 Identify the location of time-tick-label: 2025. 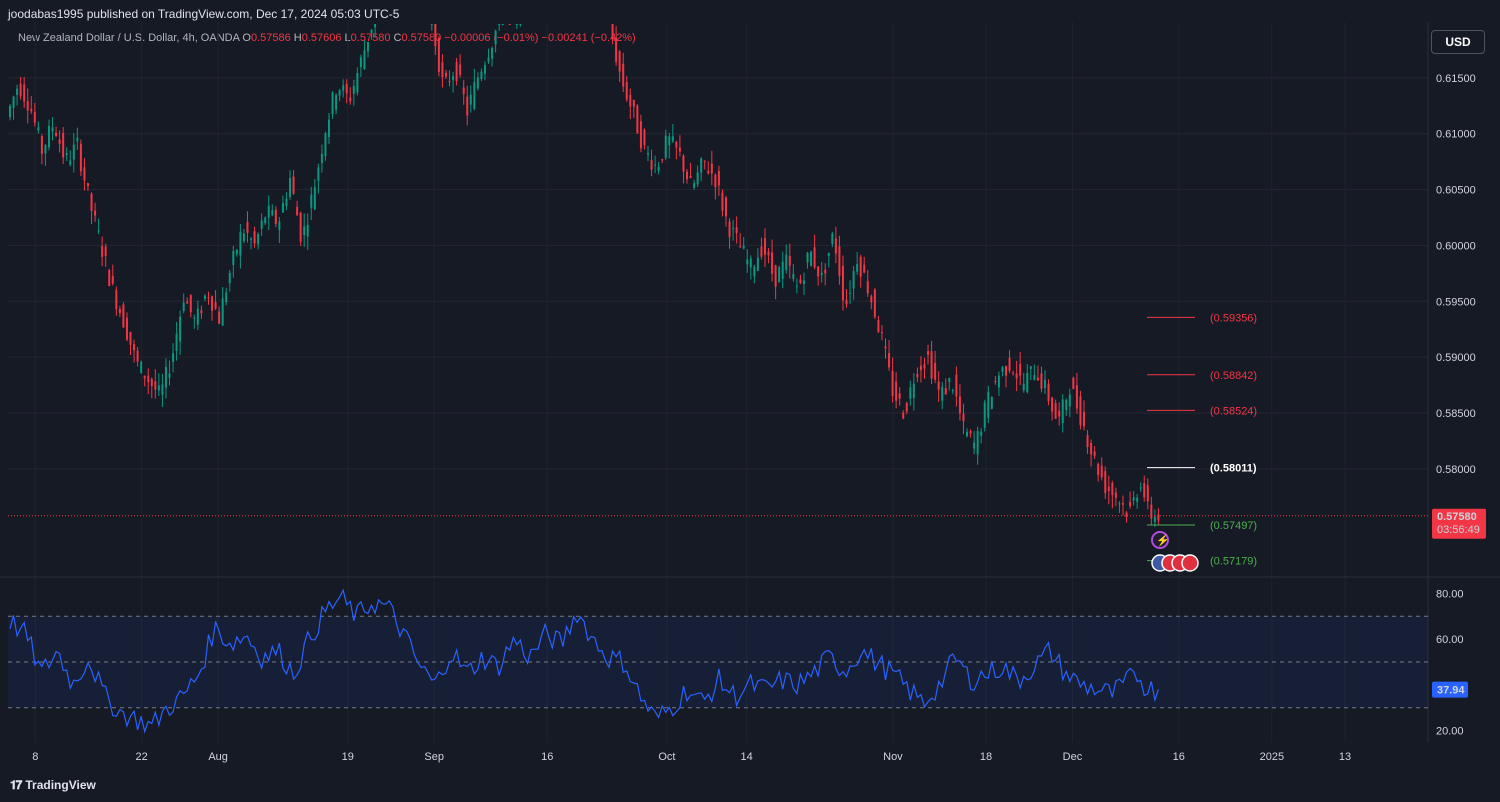
(1272, 757).